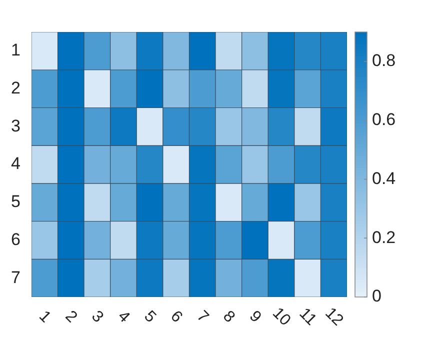  Describe the element at coordinates (45, 317) in the screenshot. I see `x-tick-label: 1` at that location.